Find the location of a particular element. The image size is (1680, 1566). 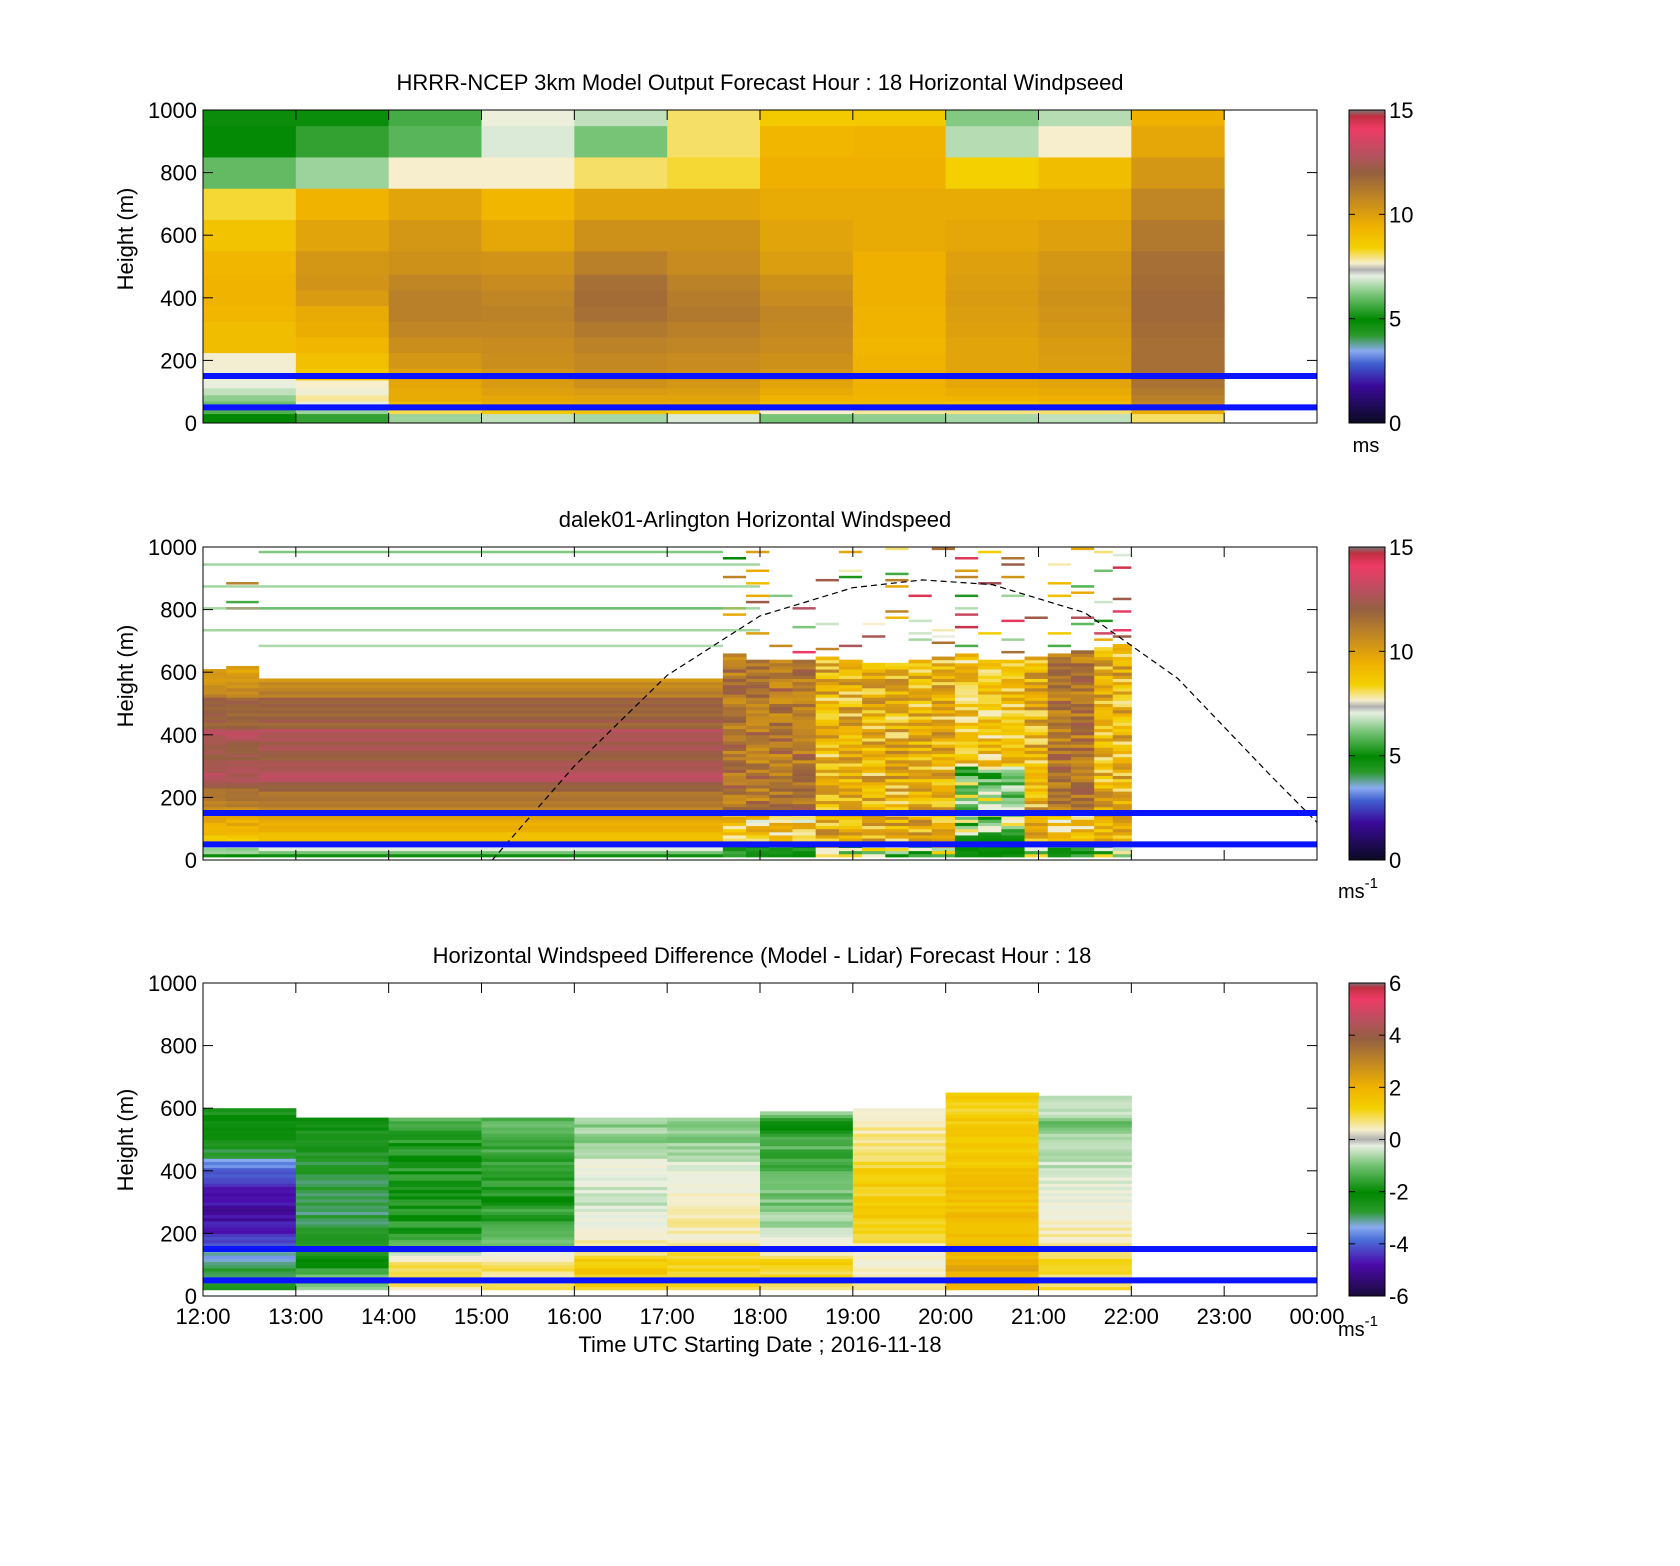

lidar-upper-streak is located at coordinates (481, 630).